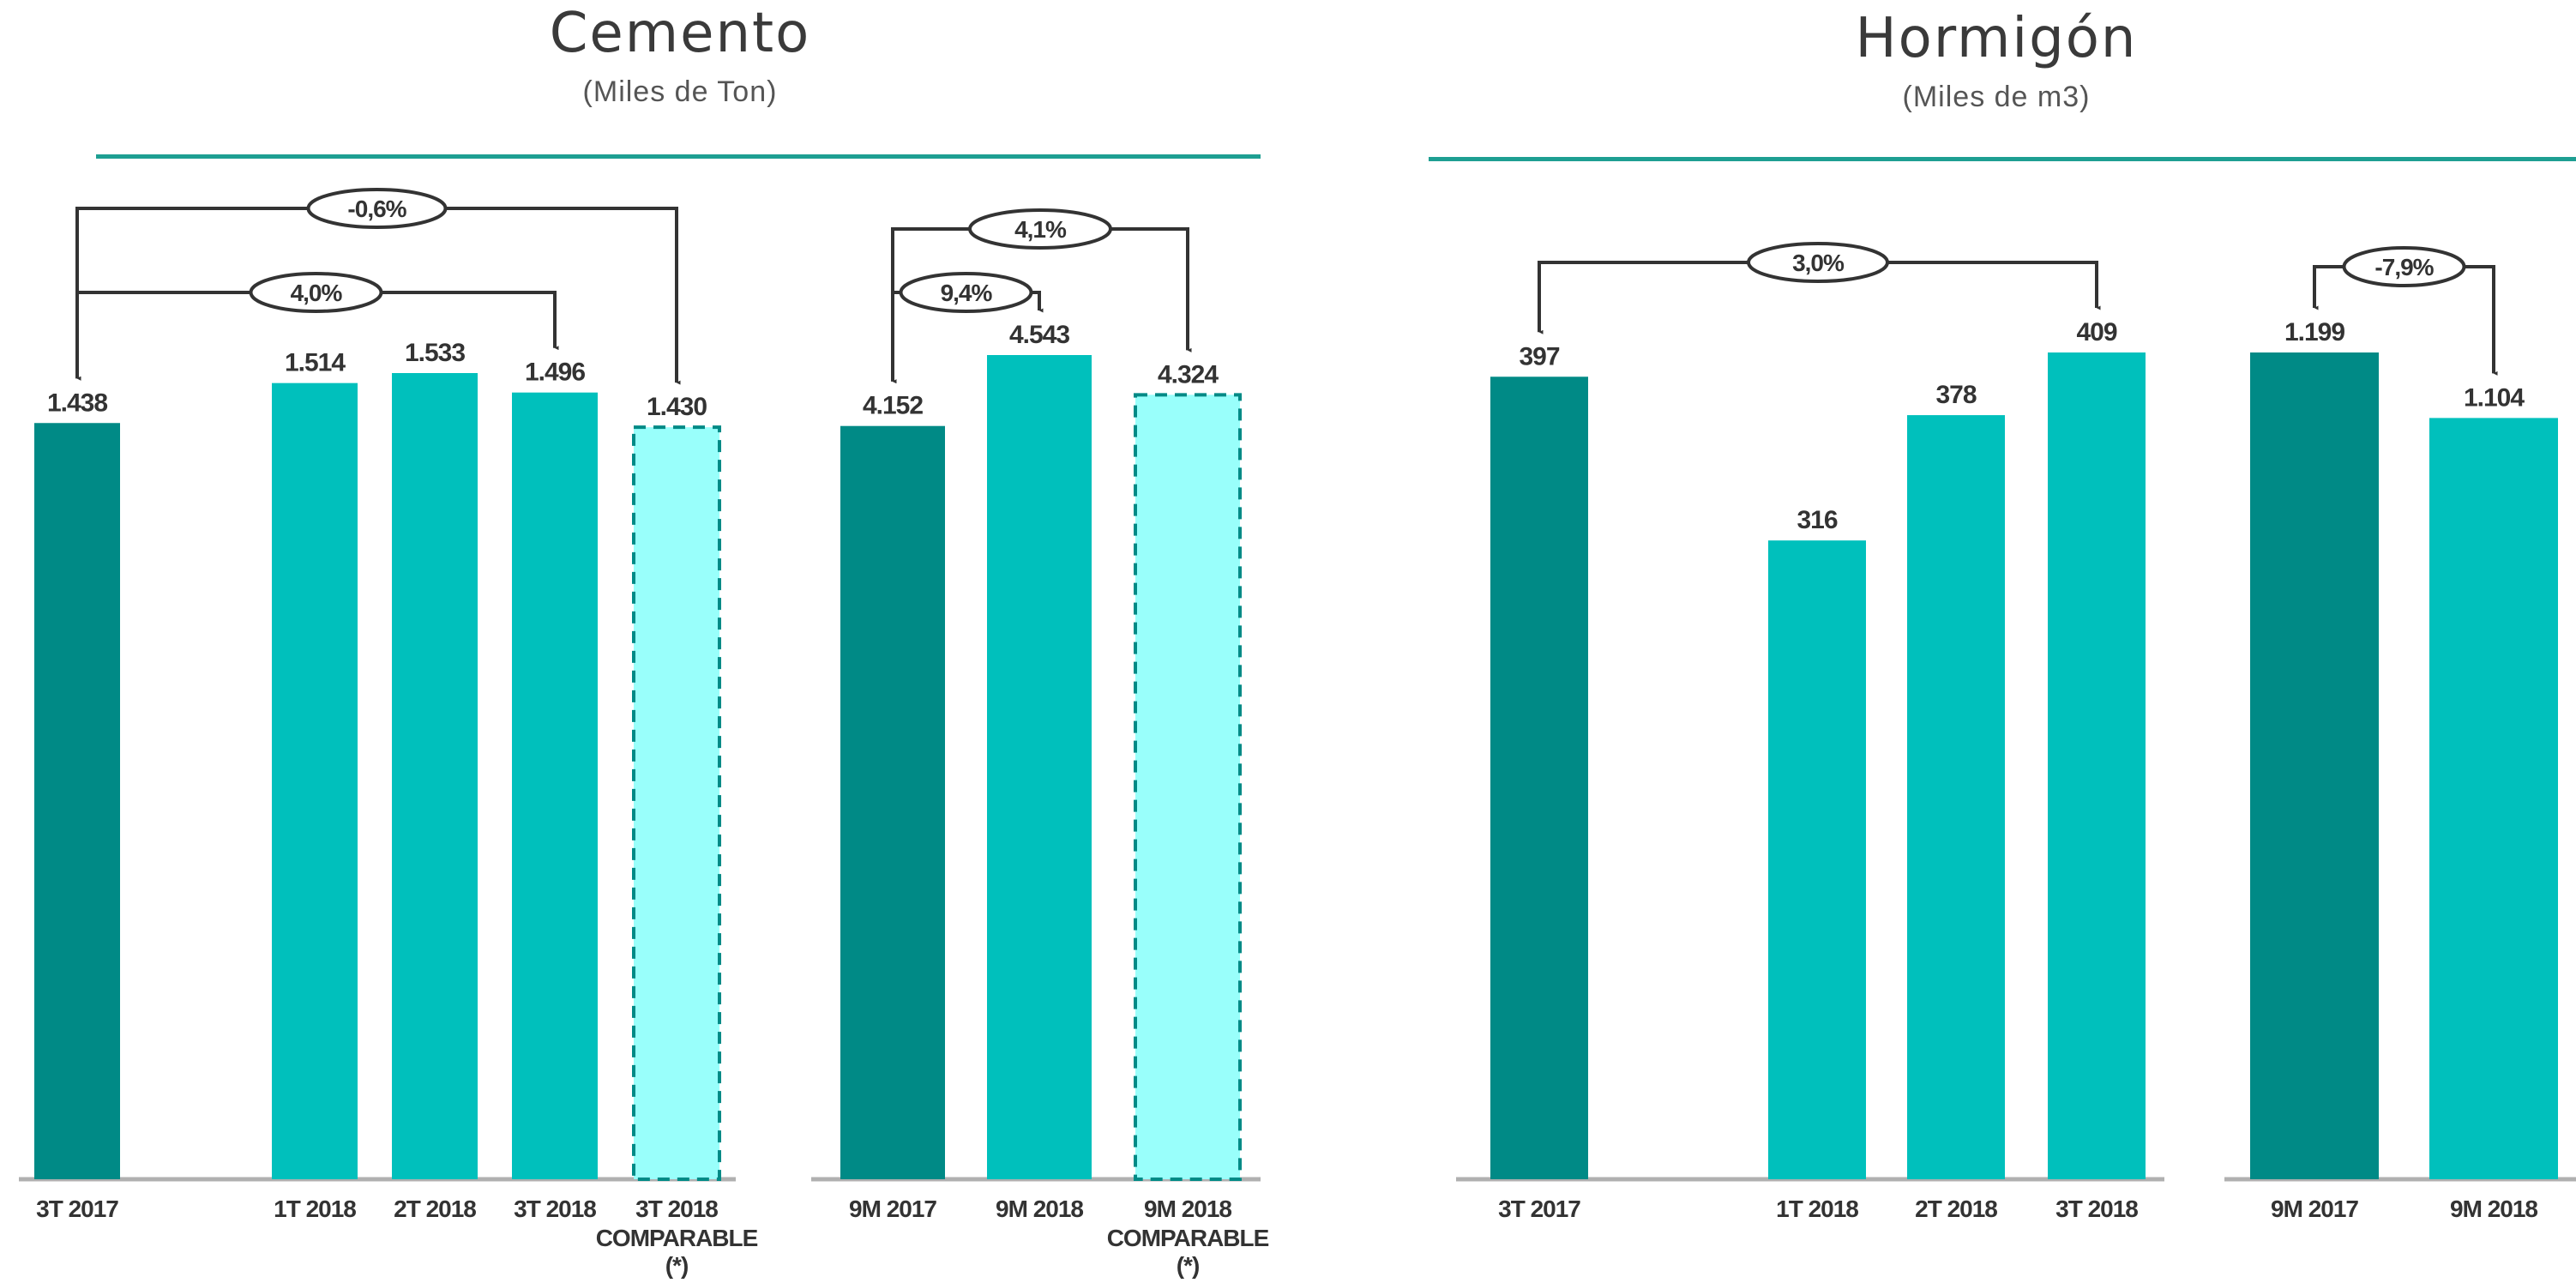 The width and height of the screenshot is (2576, 1283). What do you see at coordinates (1996, 39) in the screenshot?
I see `hormigon-title: Hormigón` at bounding box center [1996, 39].